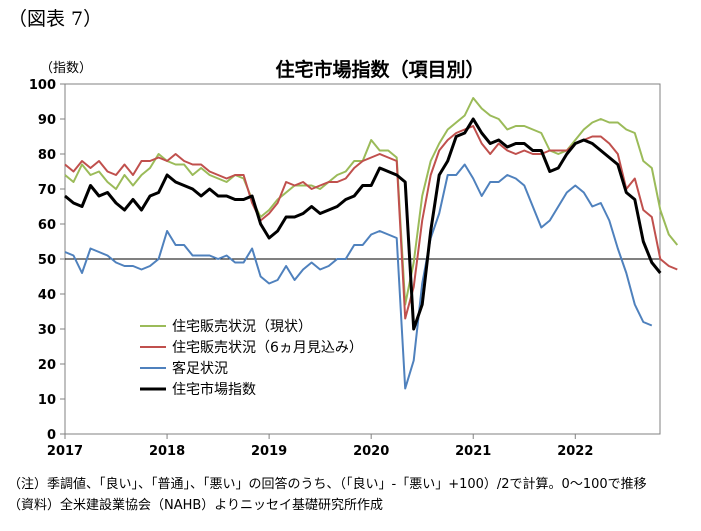 This screenshot has width=701, height=531. I want to click on legend-label: 住宅市場指数, so click(214, 389).